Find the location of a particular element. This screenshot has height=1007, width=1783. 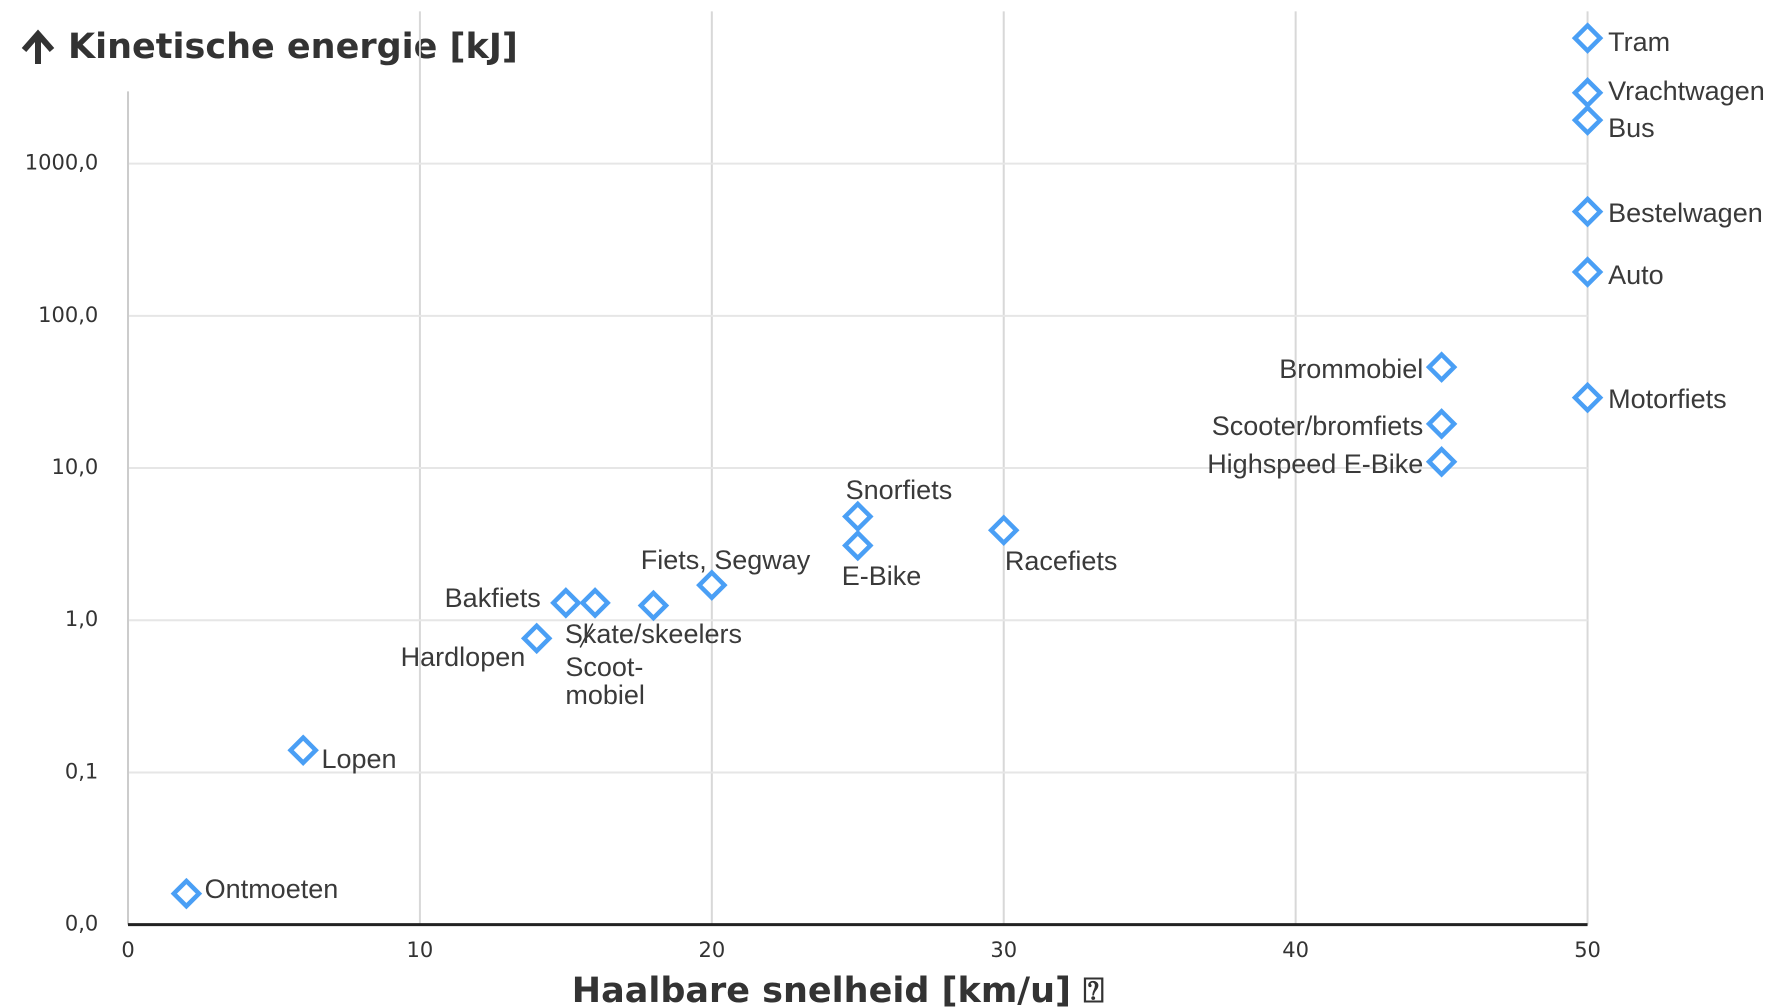

point-label: Hardlopen is located at coordinates (463, 656).